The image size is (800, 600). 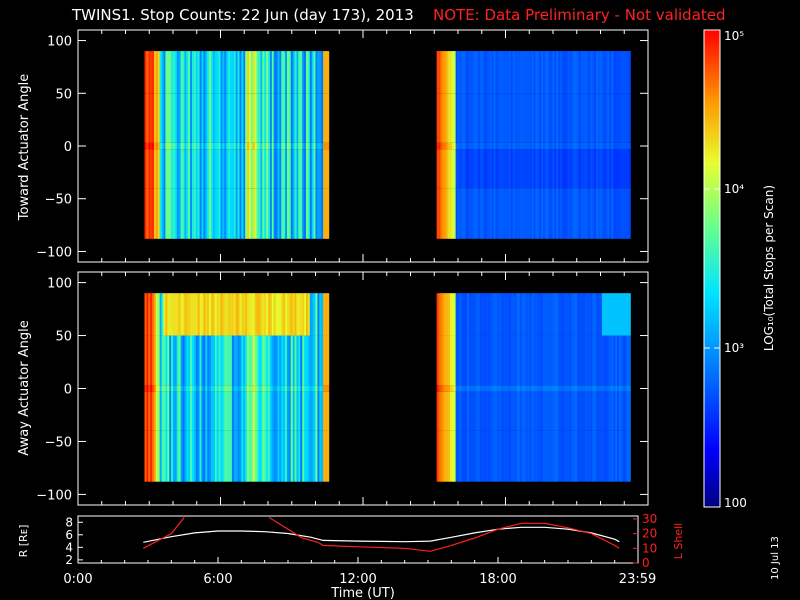 What do you see at coordinates (381, 534) in the screenshot?
I see `radius-line` at bounding box center [381, 534].